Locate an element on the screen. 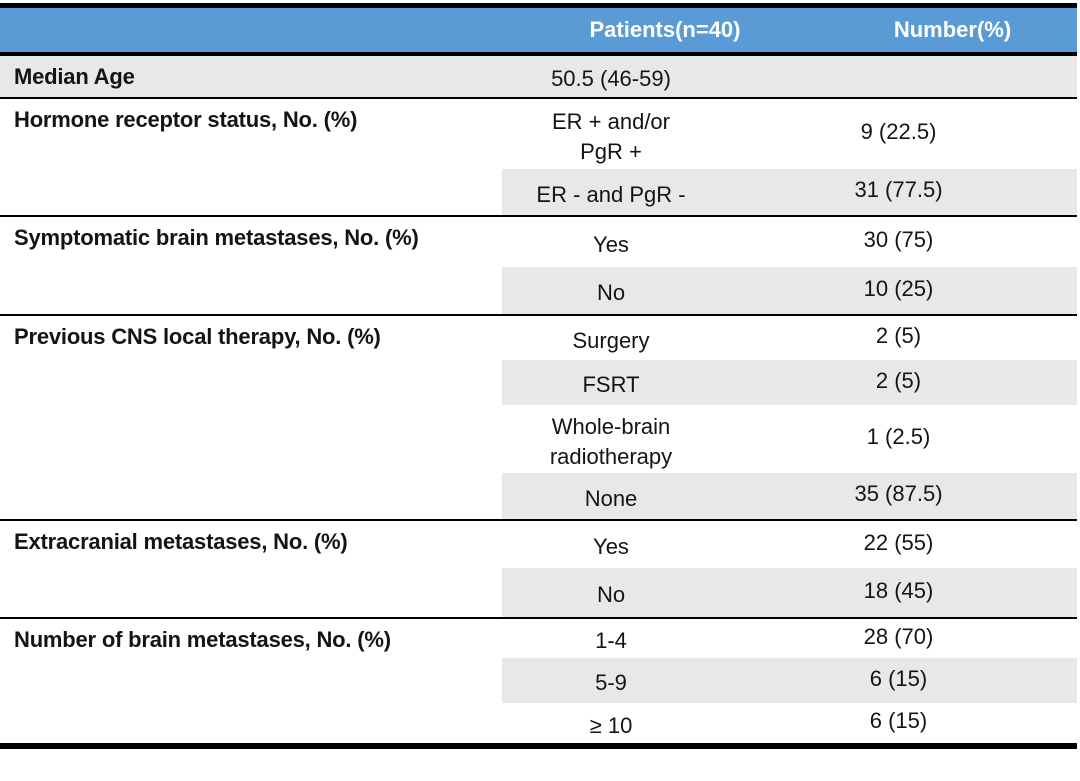  number-cell: 9 (22.5) is located at coordinates (898, 133).